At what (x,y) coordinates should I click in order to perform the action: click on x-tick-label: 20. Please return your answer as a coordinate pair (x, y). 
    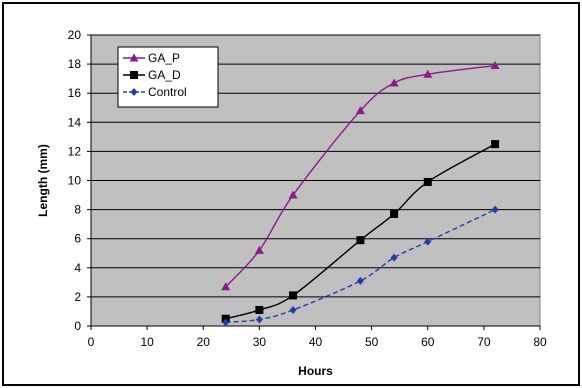
    Looking at the image, I should click on (204, 342).